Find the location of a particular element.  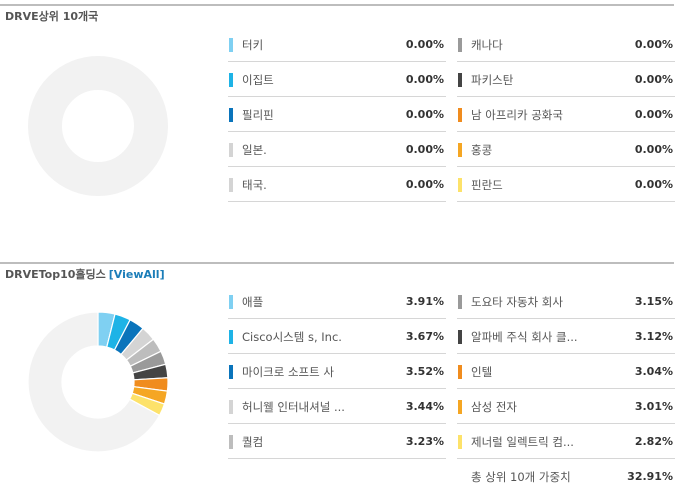

total-weight-label: 총 상위 10개 가중치 is located at coordinates (521, 477).